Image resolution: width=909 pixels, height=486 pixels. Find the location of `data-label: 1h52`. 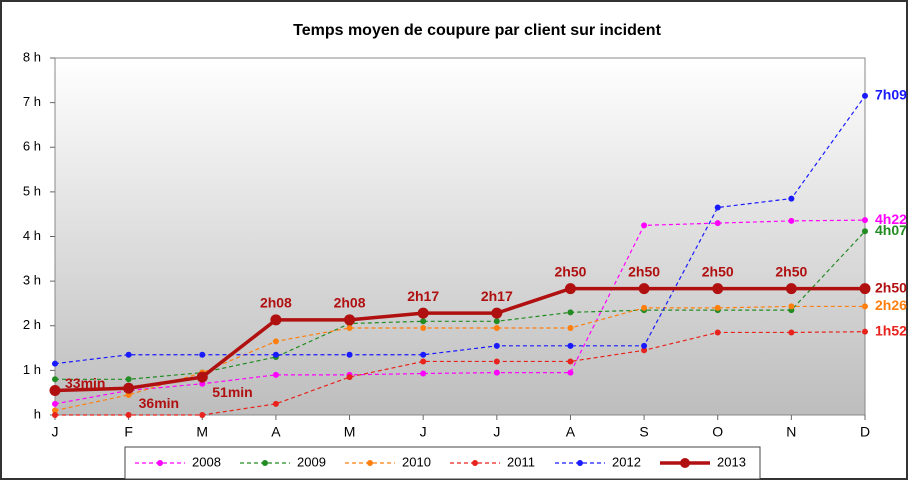

data-label: 1h52 is located at coordinates (891, 330).